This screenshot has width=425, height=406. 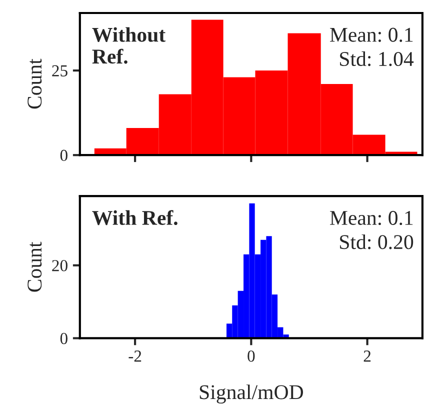 I want to click on x-tick-label: 0, so click(x=251, y=356).